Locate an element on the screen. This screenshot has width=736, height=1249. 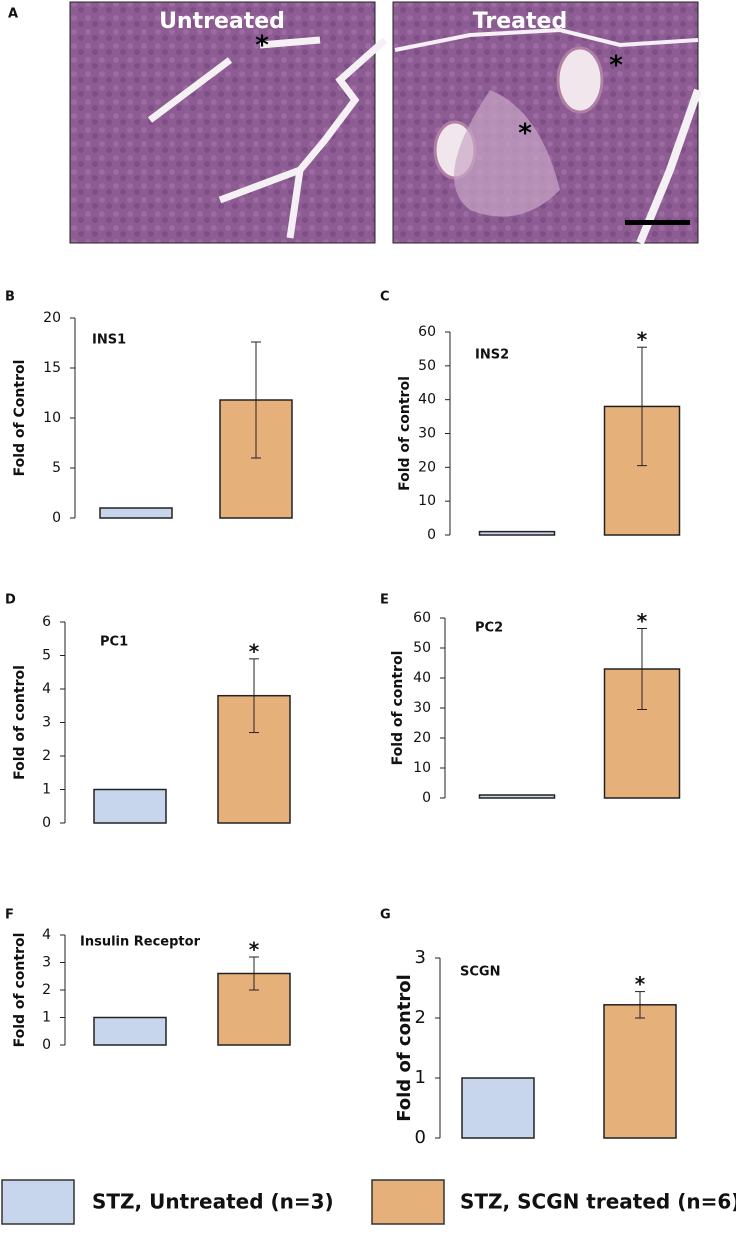
y-axis-label: Fold of Control is located at coordinates (20, 418).